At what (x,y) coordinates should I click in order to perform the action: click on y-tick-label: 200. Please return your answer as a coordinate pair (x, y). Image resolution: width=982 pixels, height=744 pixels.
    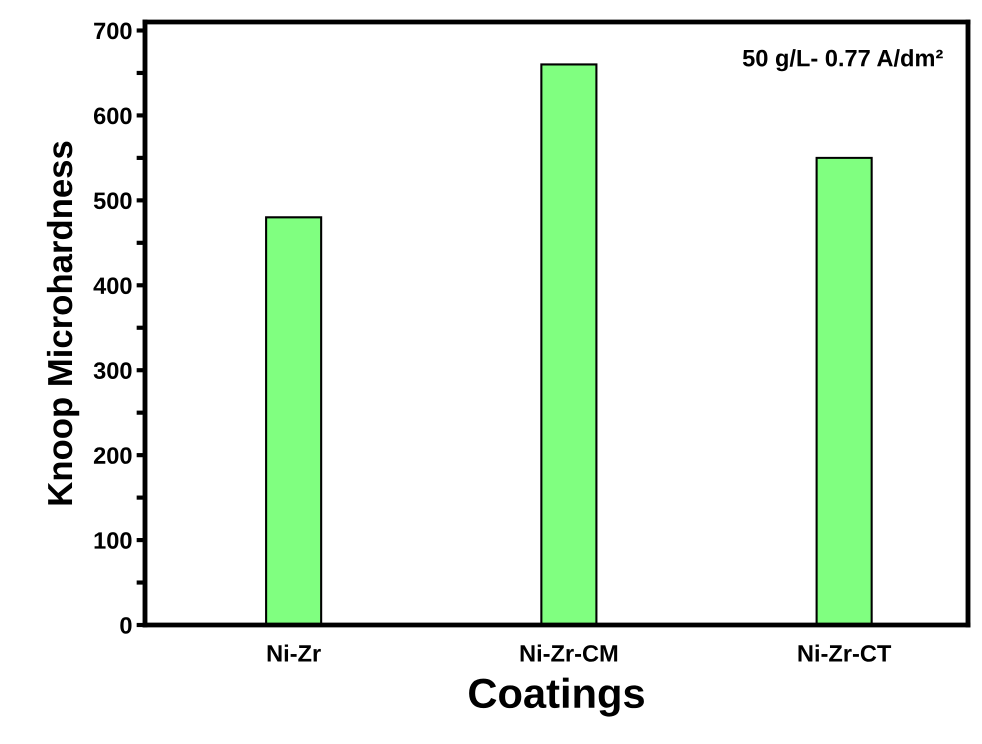
    Looking at the image, I should click on (113, 455).